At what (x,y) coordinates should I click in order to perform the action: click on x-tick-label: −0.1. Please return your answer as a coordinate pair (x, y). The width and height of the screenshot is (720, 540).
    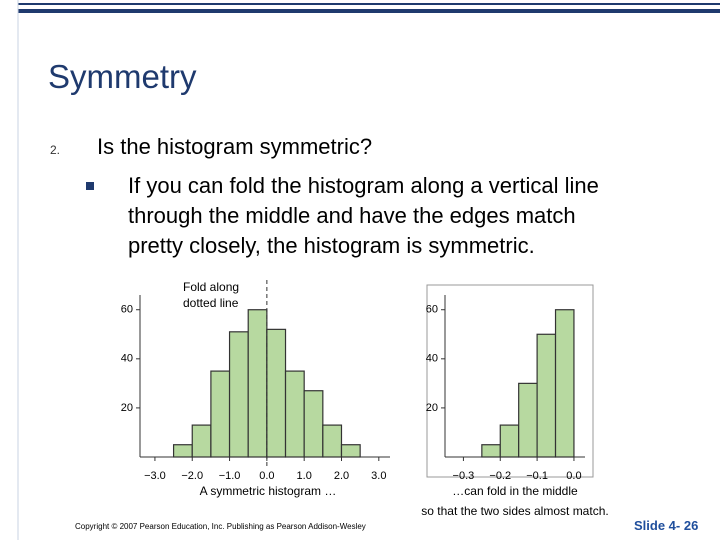
    Looking at the image, I should click on (537, 476).